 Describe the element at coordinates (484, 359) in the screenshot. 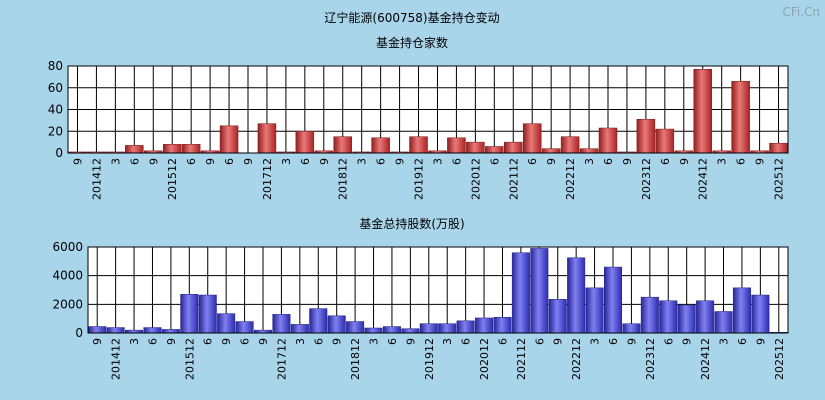

I see `x-tick-label: 202012` at that location.